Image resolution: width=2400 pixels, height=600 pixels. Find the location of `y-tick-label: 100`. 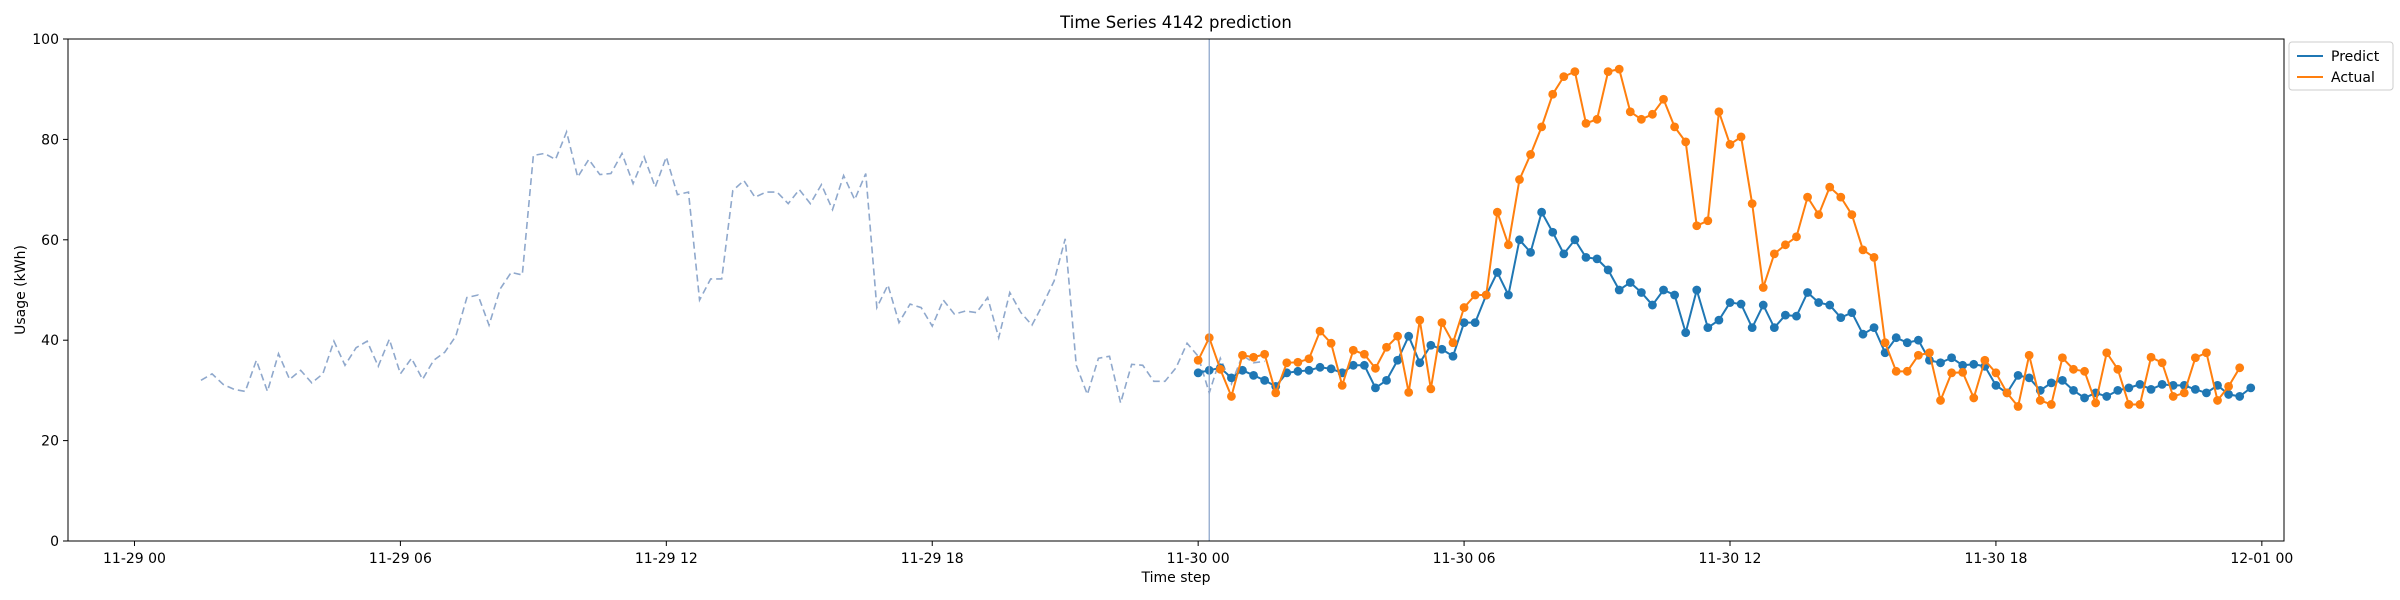

y-tick-label: 100 is located at coordinates (45, 40).